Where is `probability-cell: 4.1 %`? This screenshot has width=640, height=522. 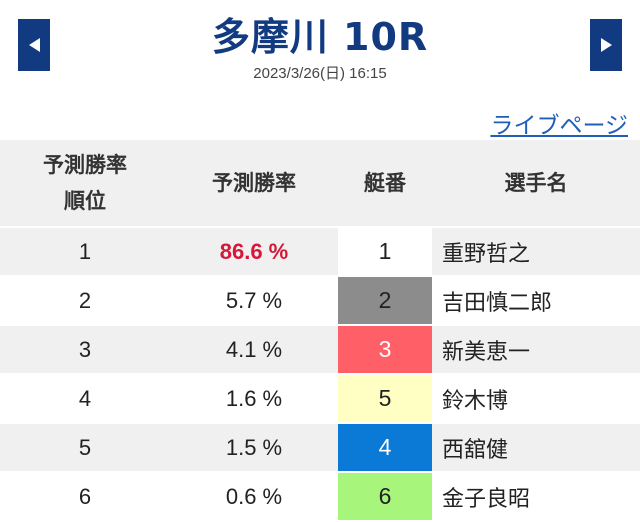 probability-cell: 4.1 % is located at coordinates (254, 350).